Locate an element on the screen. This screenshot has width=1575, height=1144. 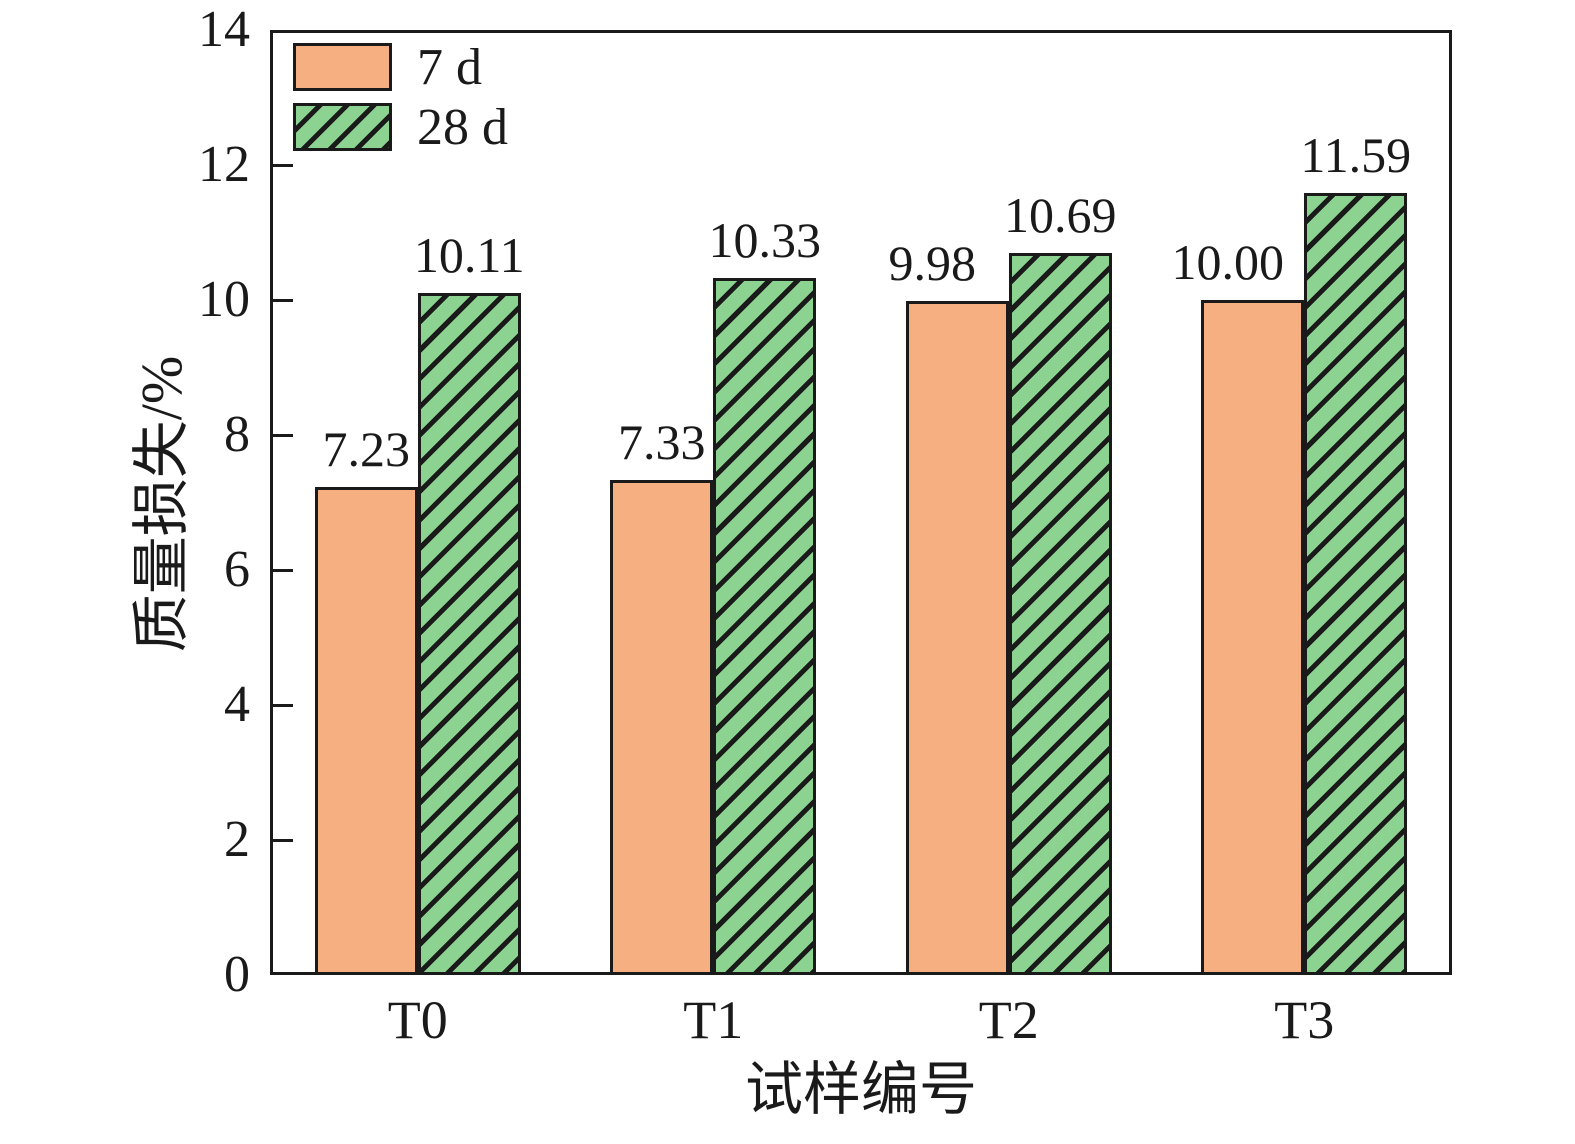
legend-label-28d: 28 d is located at coordinates (462, 127).